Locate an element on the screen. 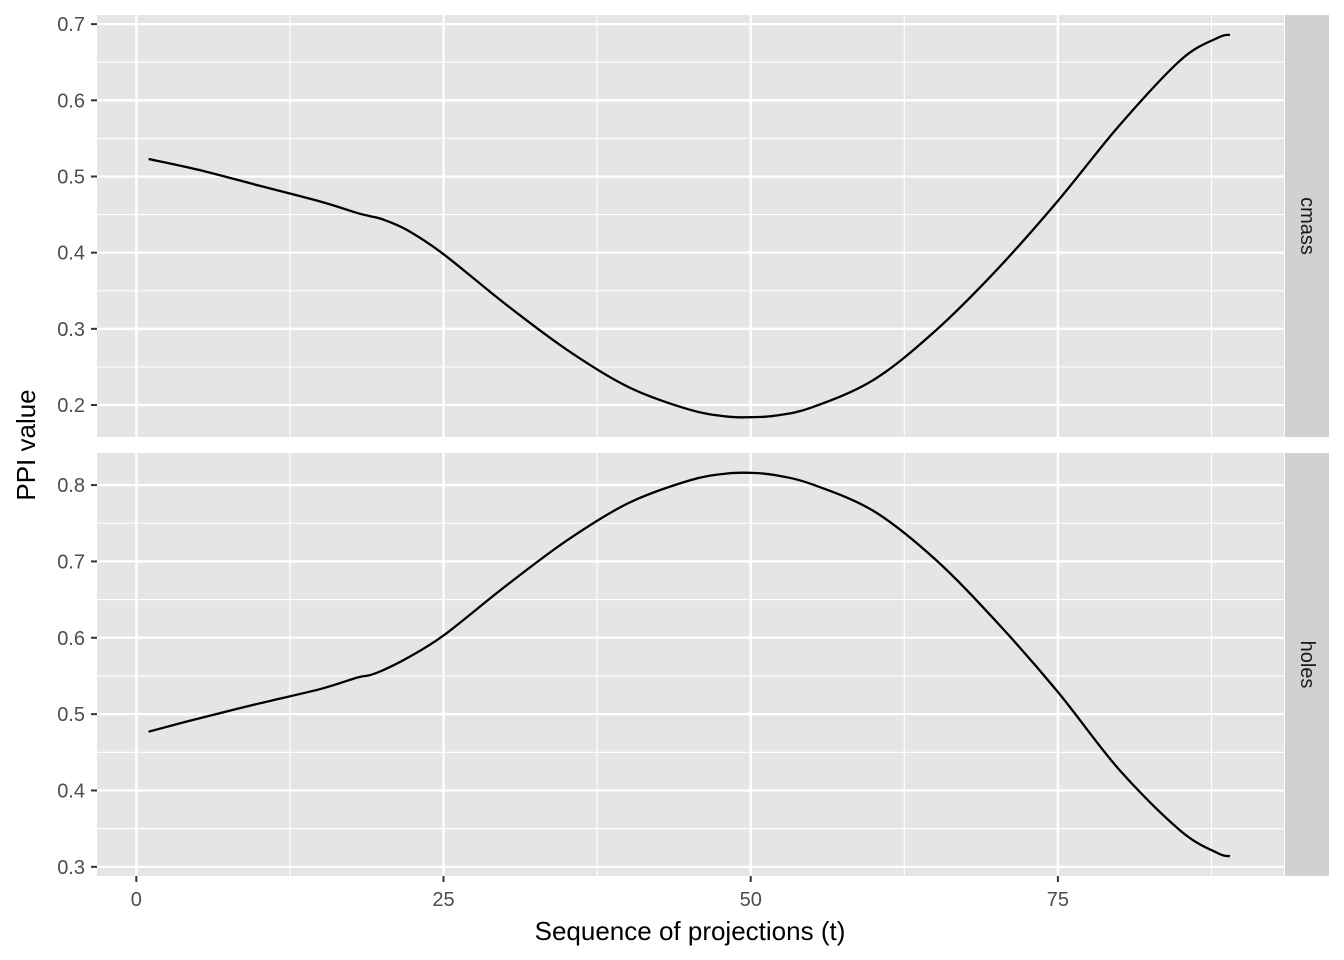 This screenshot has height=960, width=1344. facet-strip-label: holes is located at coordinates (1307, 665).